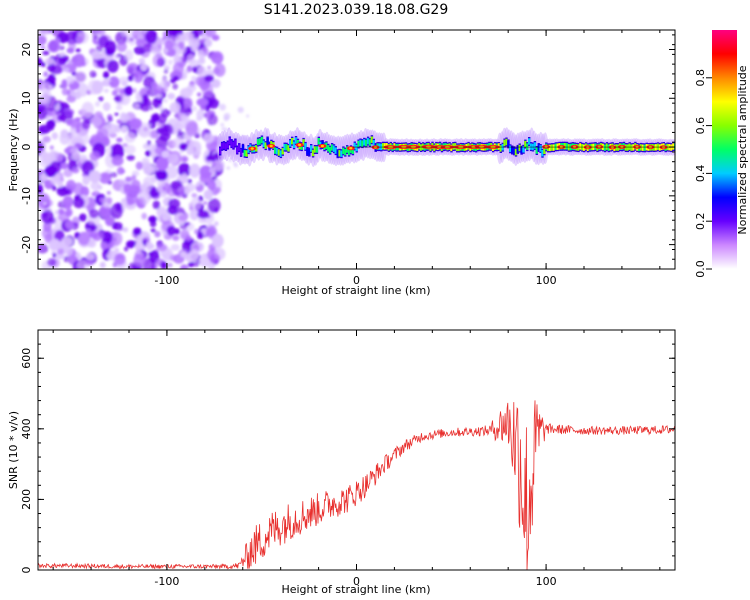 This screenshot has width=750, height=600. Describe the element at coordinates (145, 149) in the screenshot. I see `noise-blobs` at that location.